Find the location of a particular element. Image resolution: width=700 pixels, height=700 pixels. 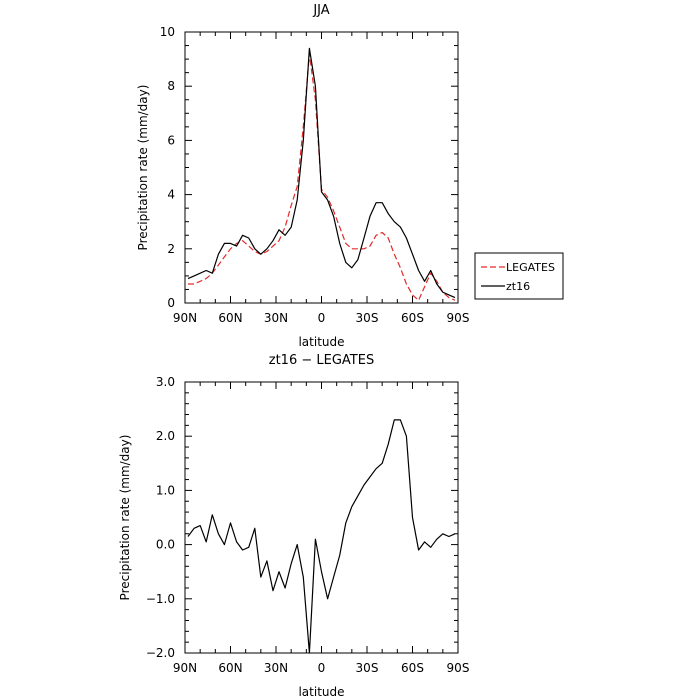

chart1-legend: LEGATES zt16 is located at coordinates (519, 276).